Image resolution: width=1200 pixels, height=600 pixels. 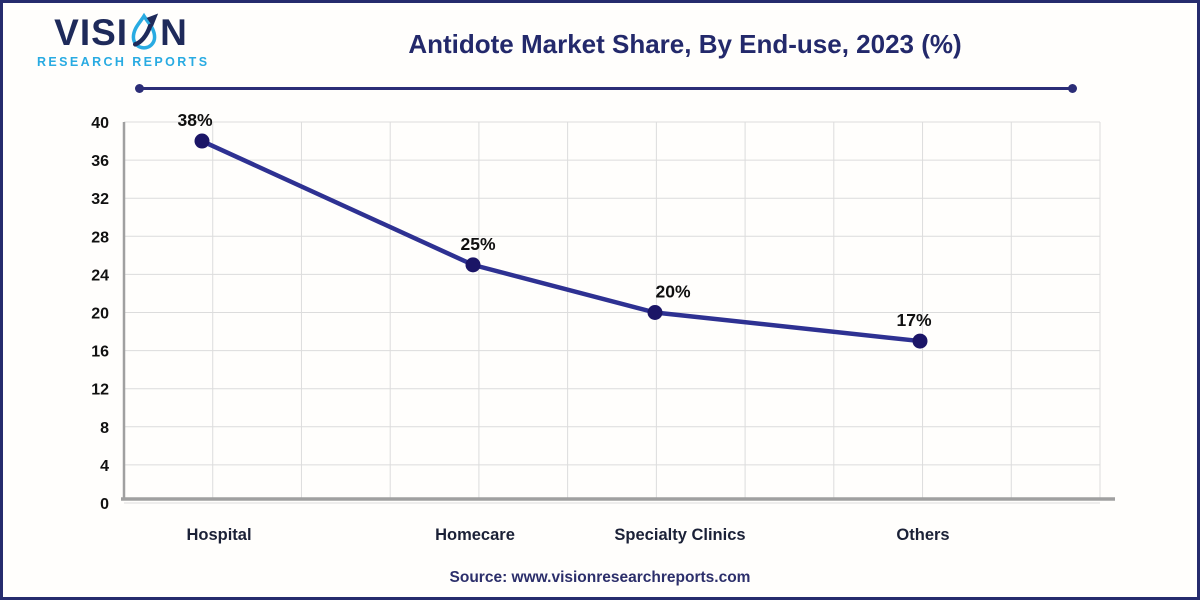 I want to click on data-point-label: 25%, so click(x=477, y=244).